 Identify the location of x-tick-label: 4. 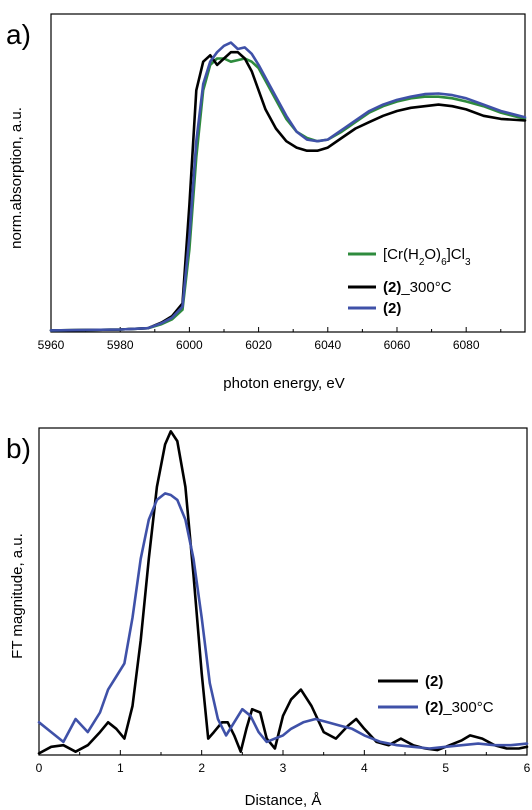
(364, 768).